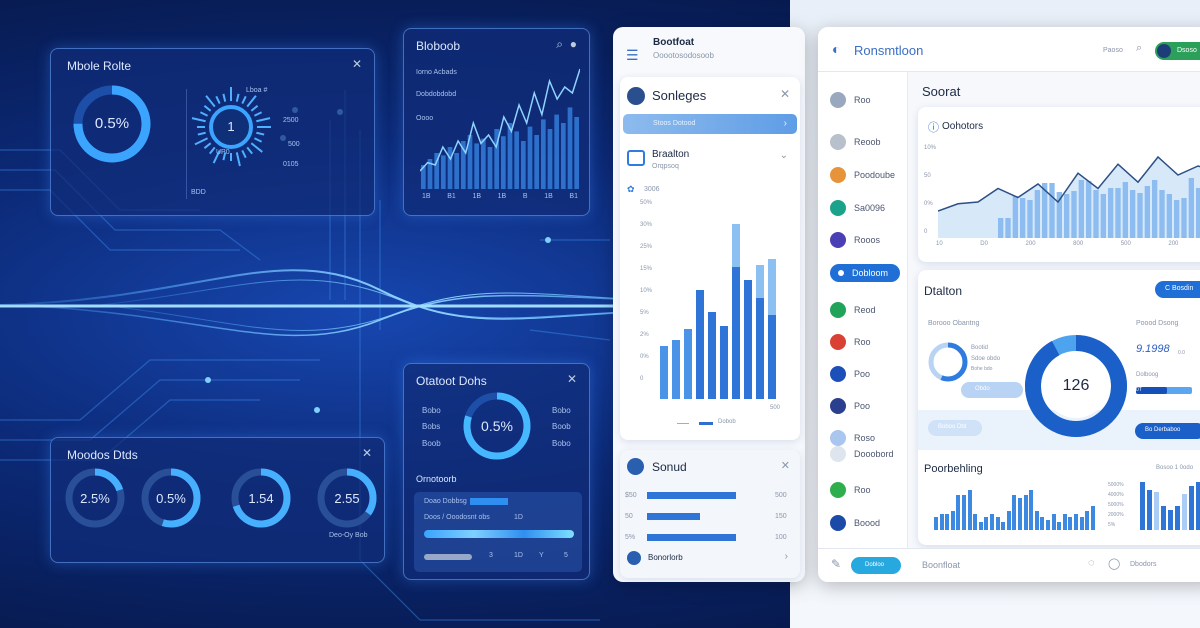 This screenshot has height=628, width=1200. What do you see at coordinates (632, 55) in the screenshot?
I see `menu-icon: ☰` at bounding box center [632, 55].